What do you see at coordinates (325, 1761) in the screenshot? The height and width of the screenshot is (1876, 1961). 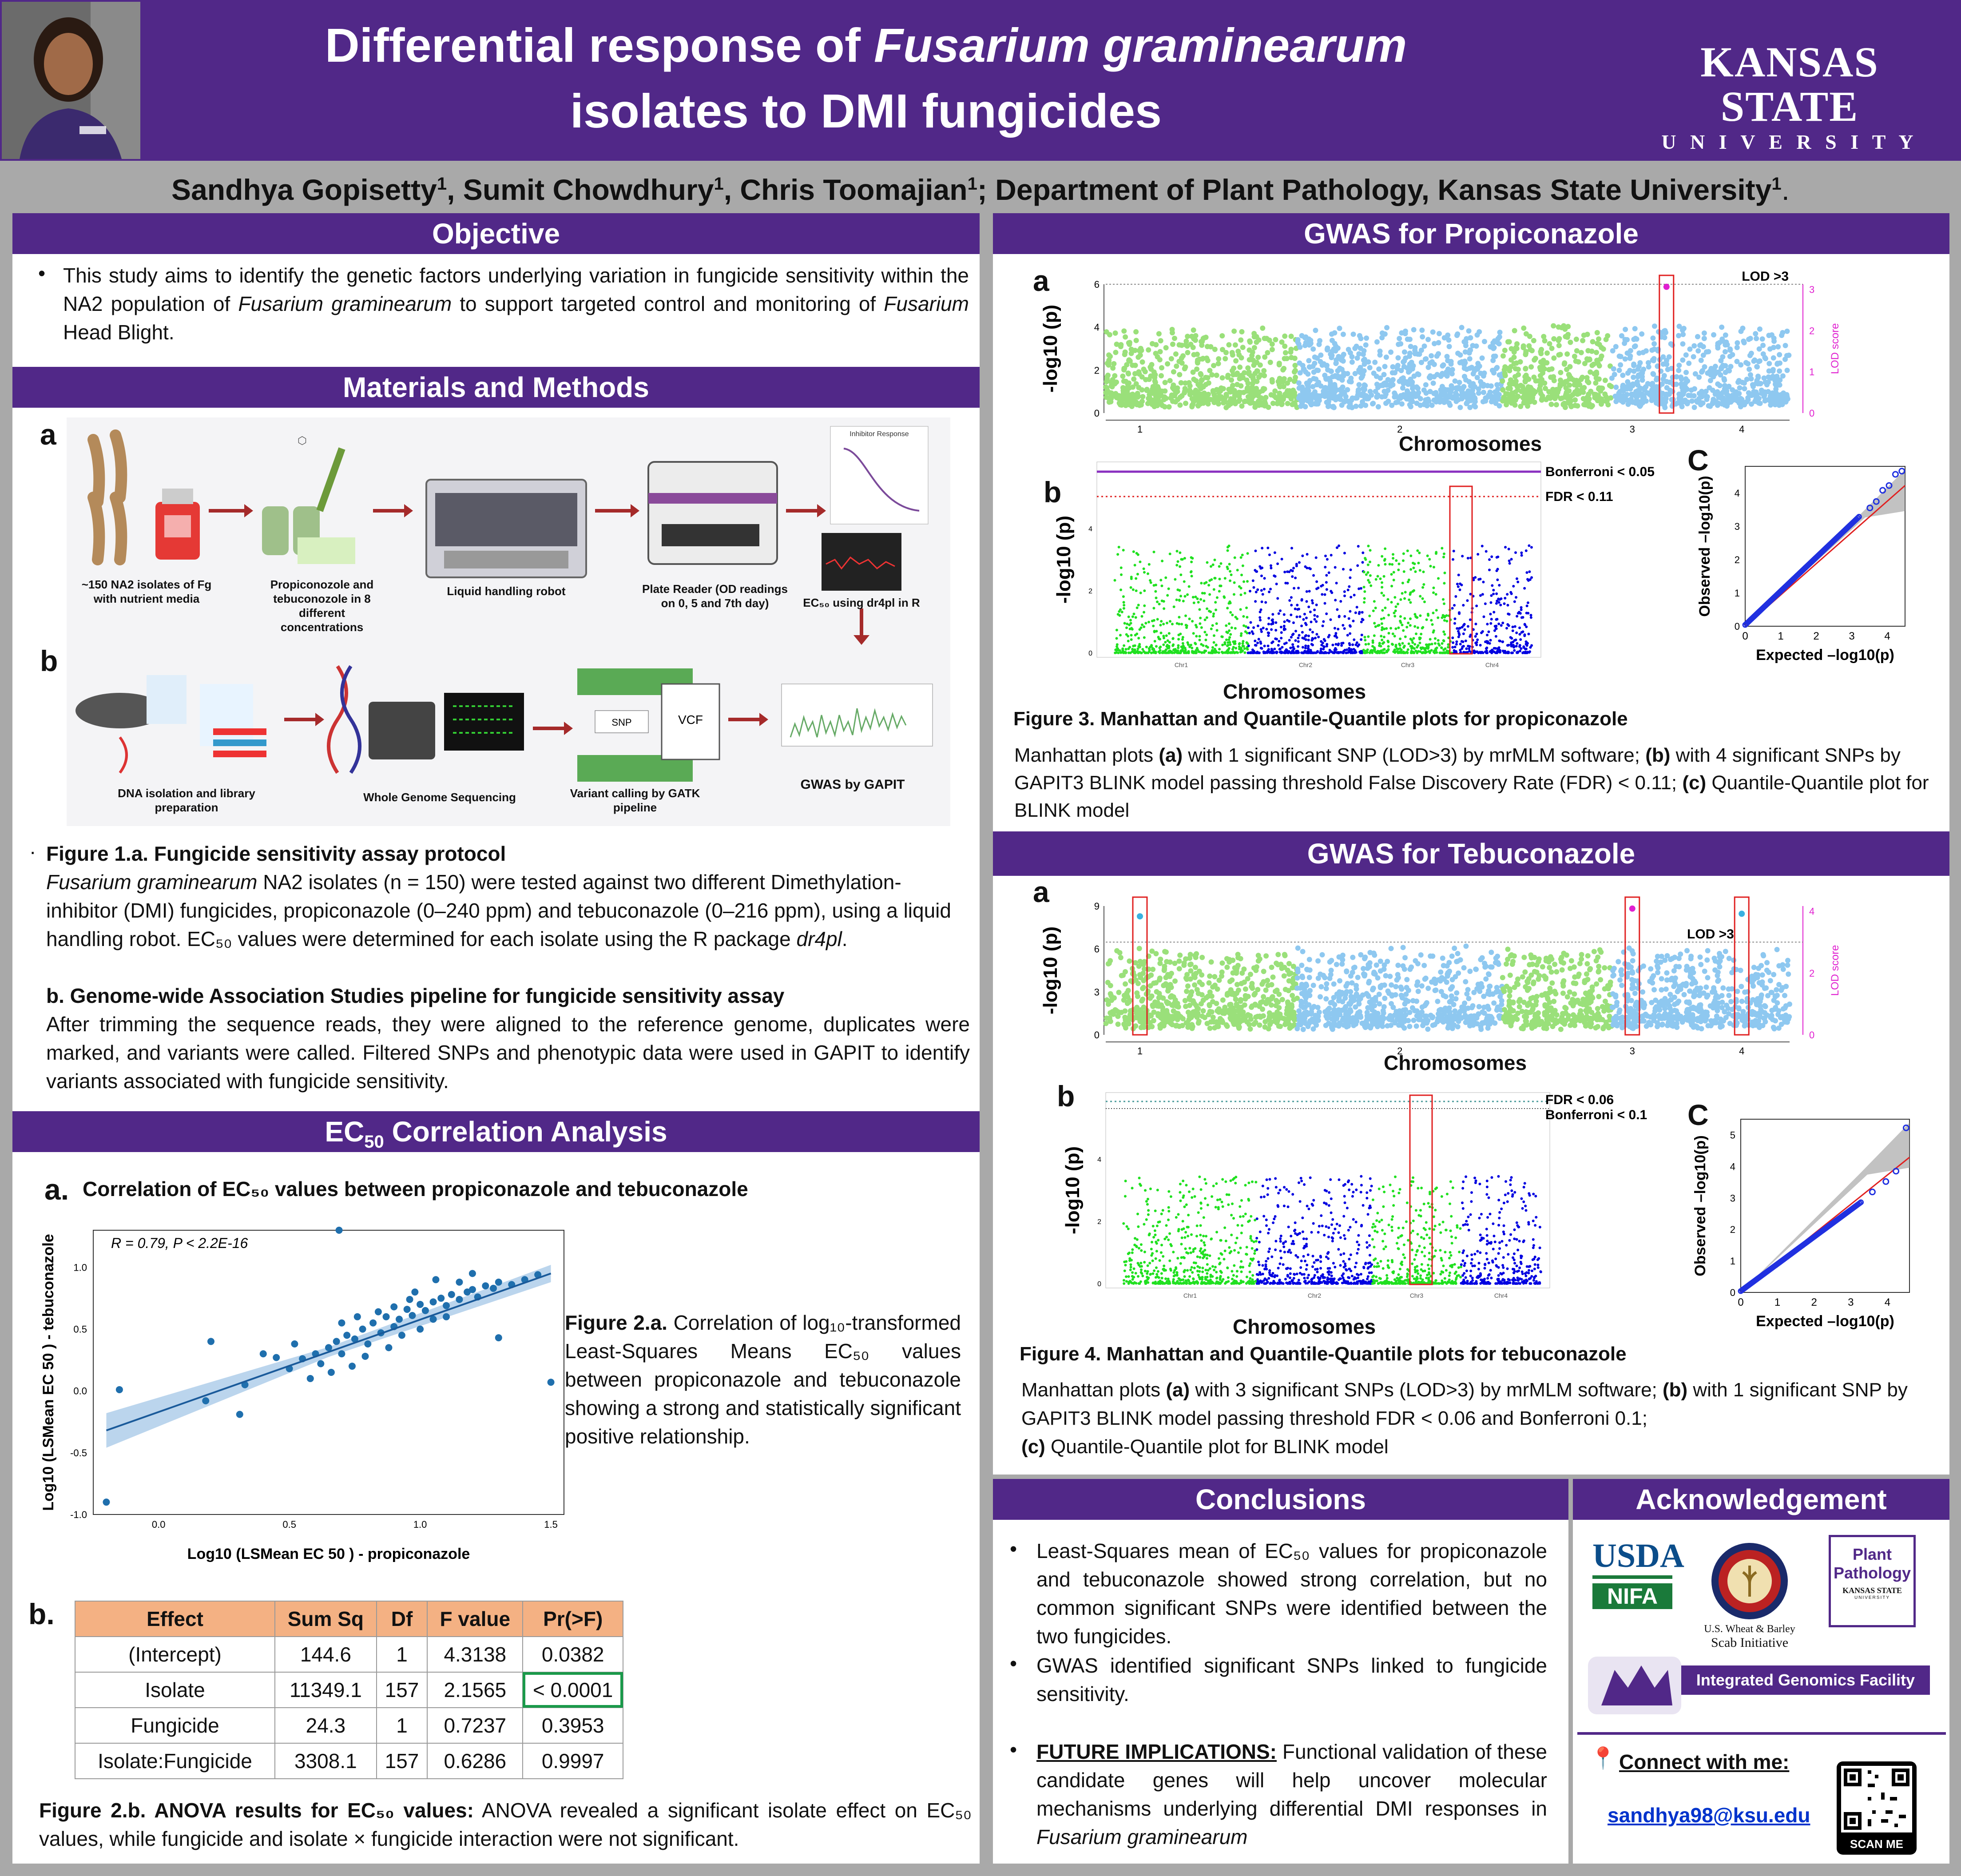 I see `table-cell: 3308.1` at bounding box center [325, 1761].